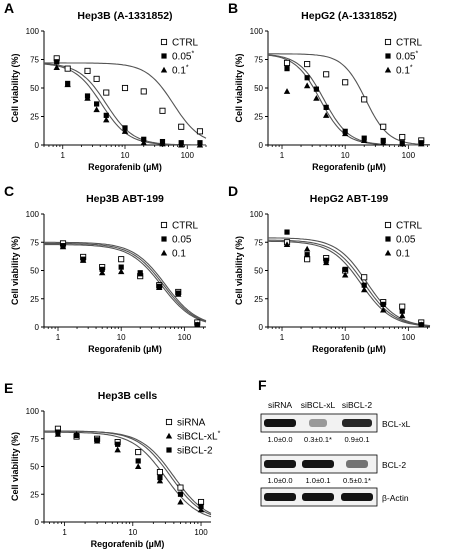 The width and height of the screenshot is (455, 550). What do you see at coordinates (394, 465) in the screenshot?
I see `protein-label: BCL-2` at bounding box center [394, 465].